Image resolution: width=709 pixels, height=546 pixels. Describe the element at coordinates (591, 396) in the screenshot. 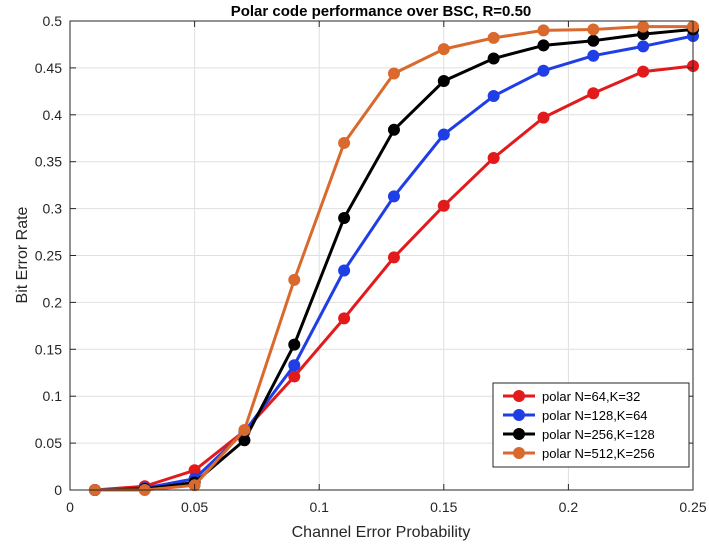

I see `legend-label: polar N=64,K=32` at that location.